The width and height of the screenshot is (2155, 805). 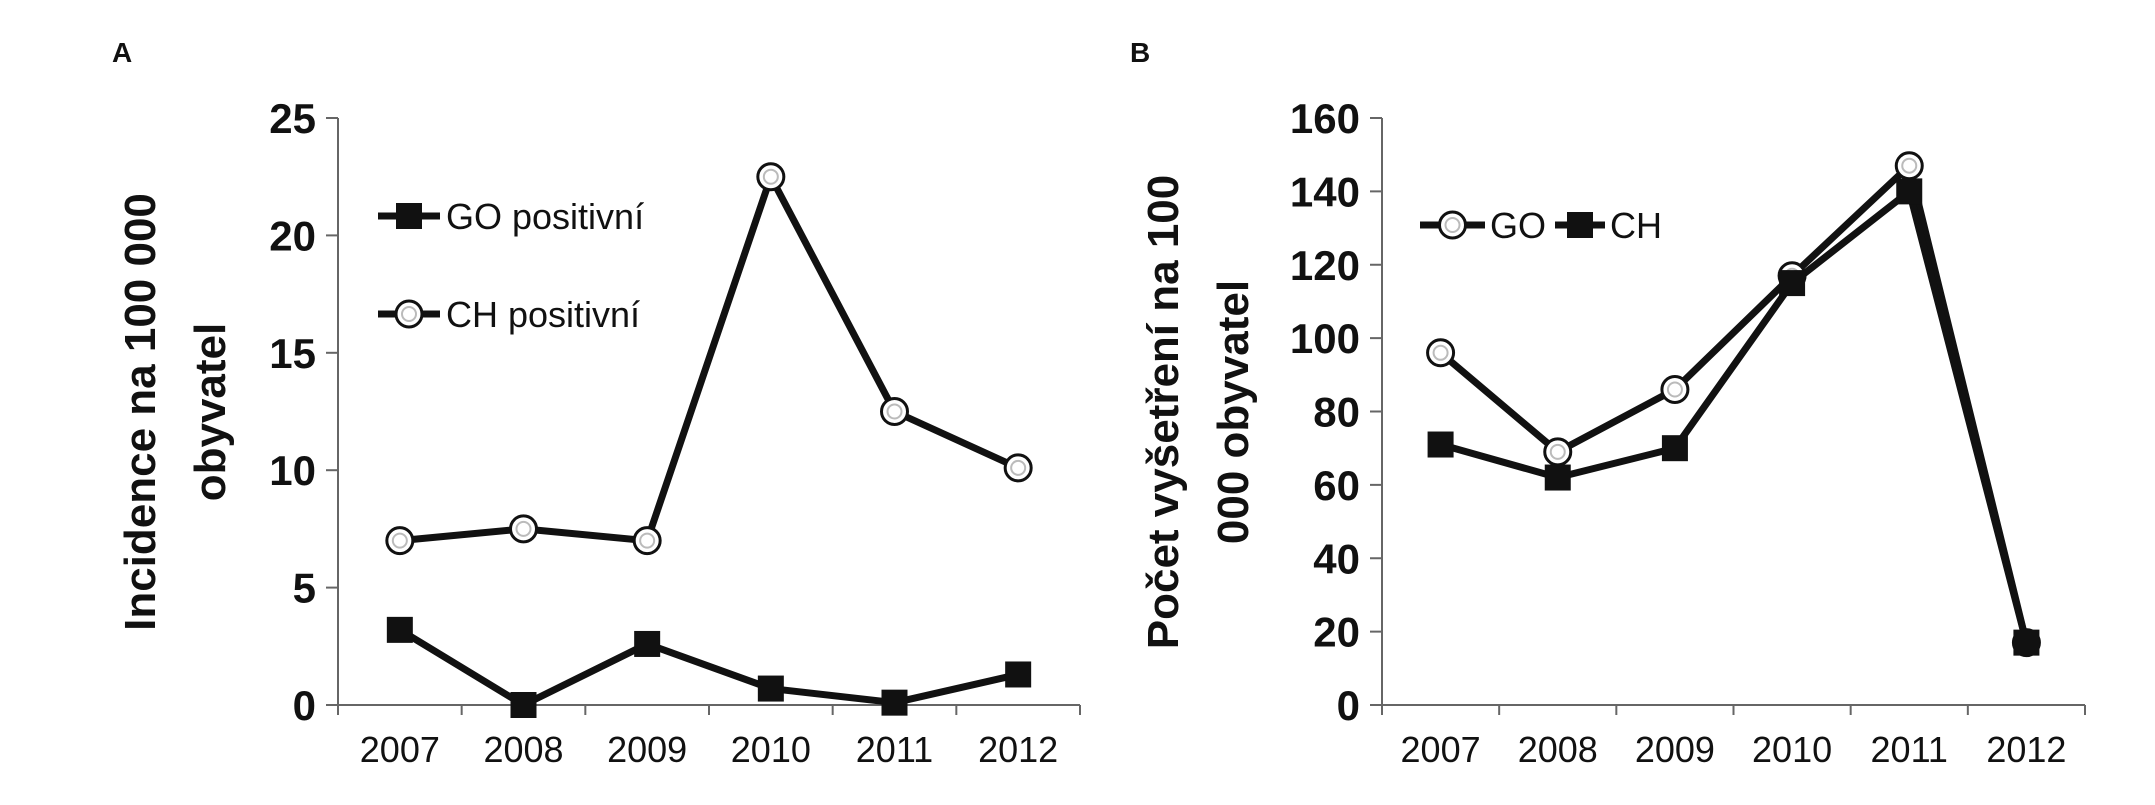 I want to click on y-axis-title-line: Počet vyšetření na 100, so click(x=1163, y=412).